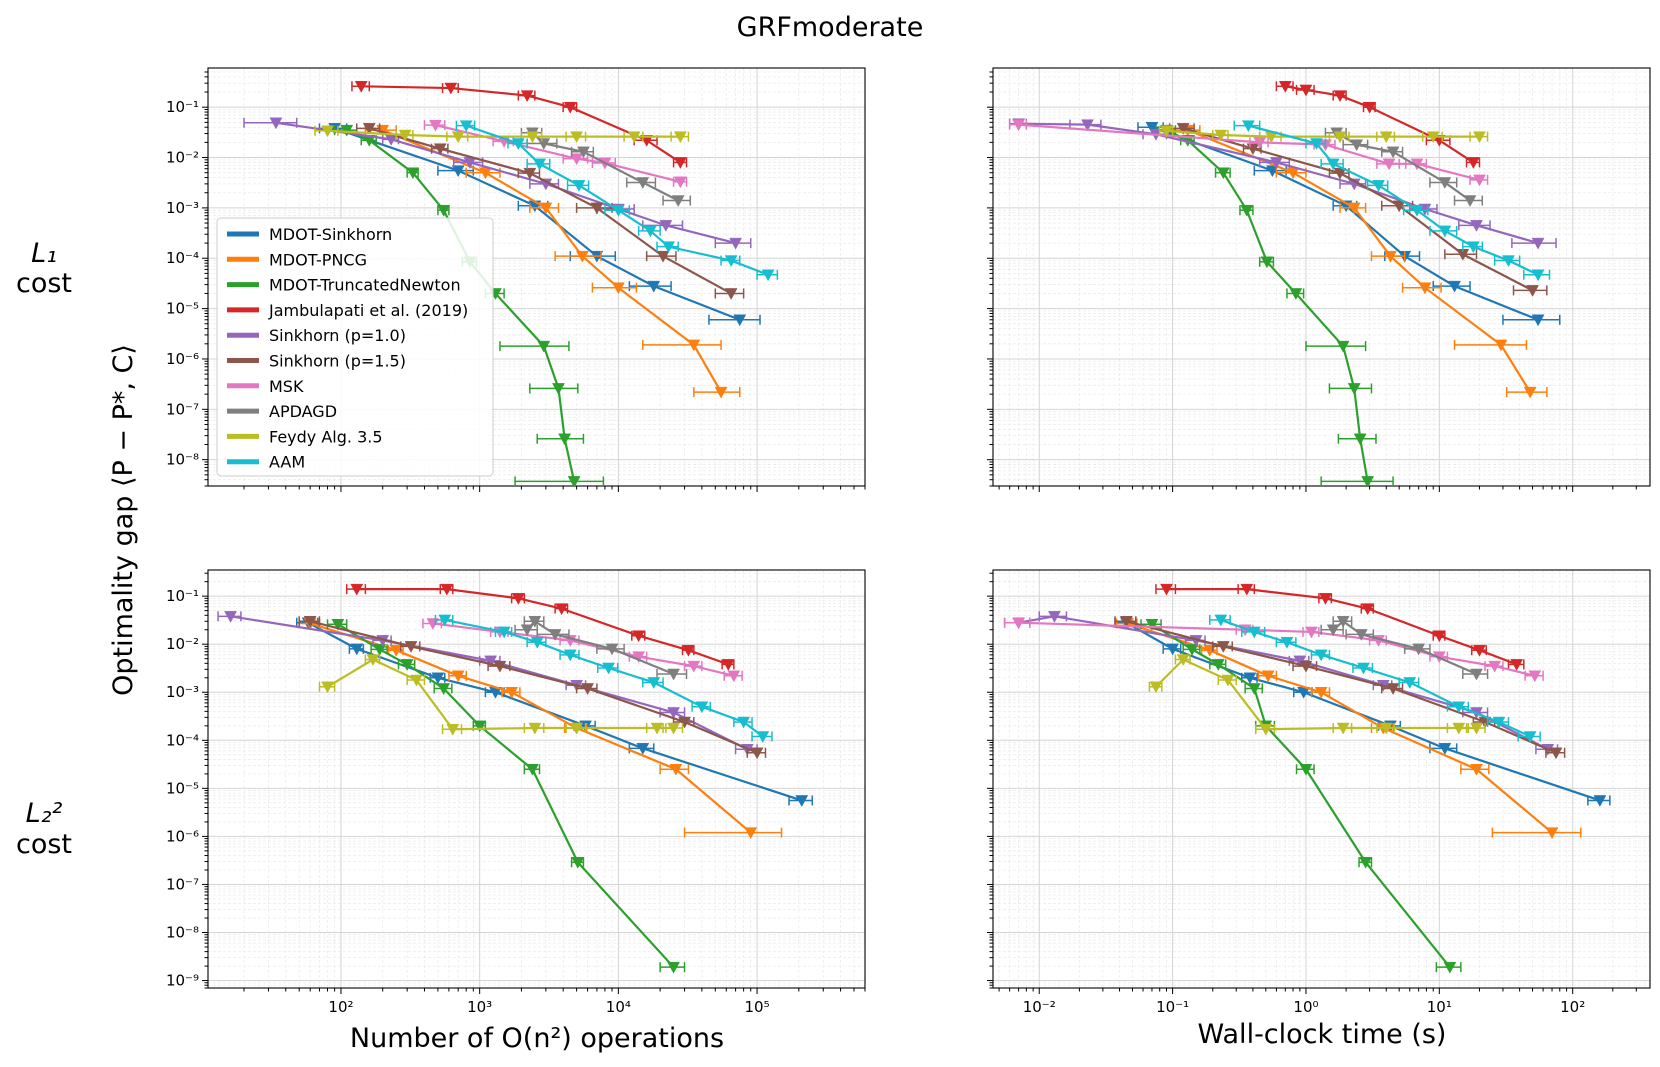 The width and height of the screenshot is (1660, 1067). What do you see at coordinates (337, 335) in the screenshot?
I see `legend-label: Sinkhorn (p=1.0)` at bounding box center [337, 335].